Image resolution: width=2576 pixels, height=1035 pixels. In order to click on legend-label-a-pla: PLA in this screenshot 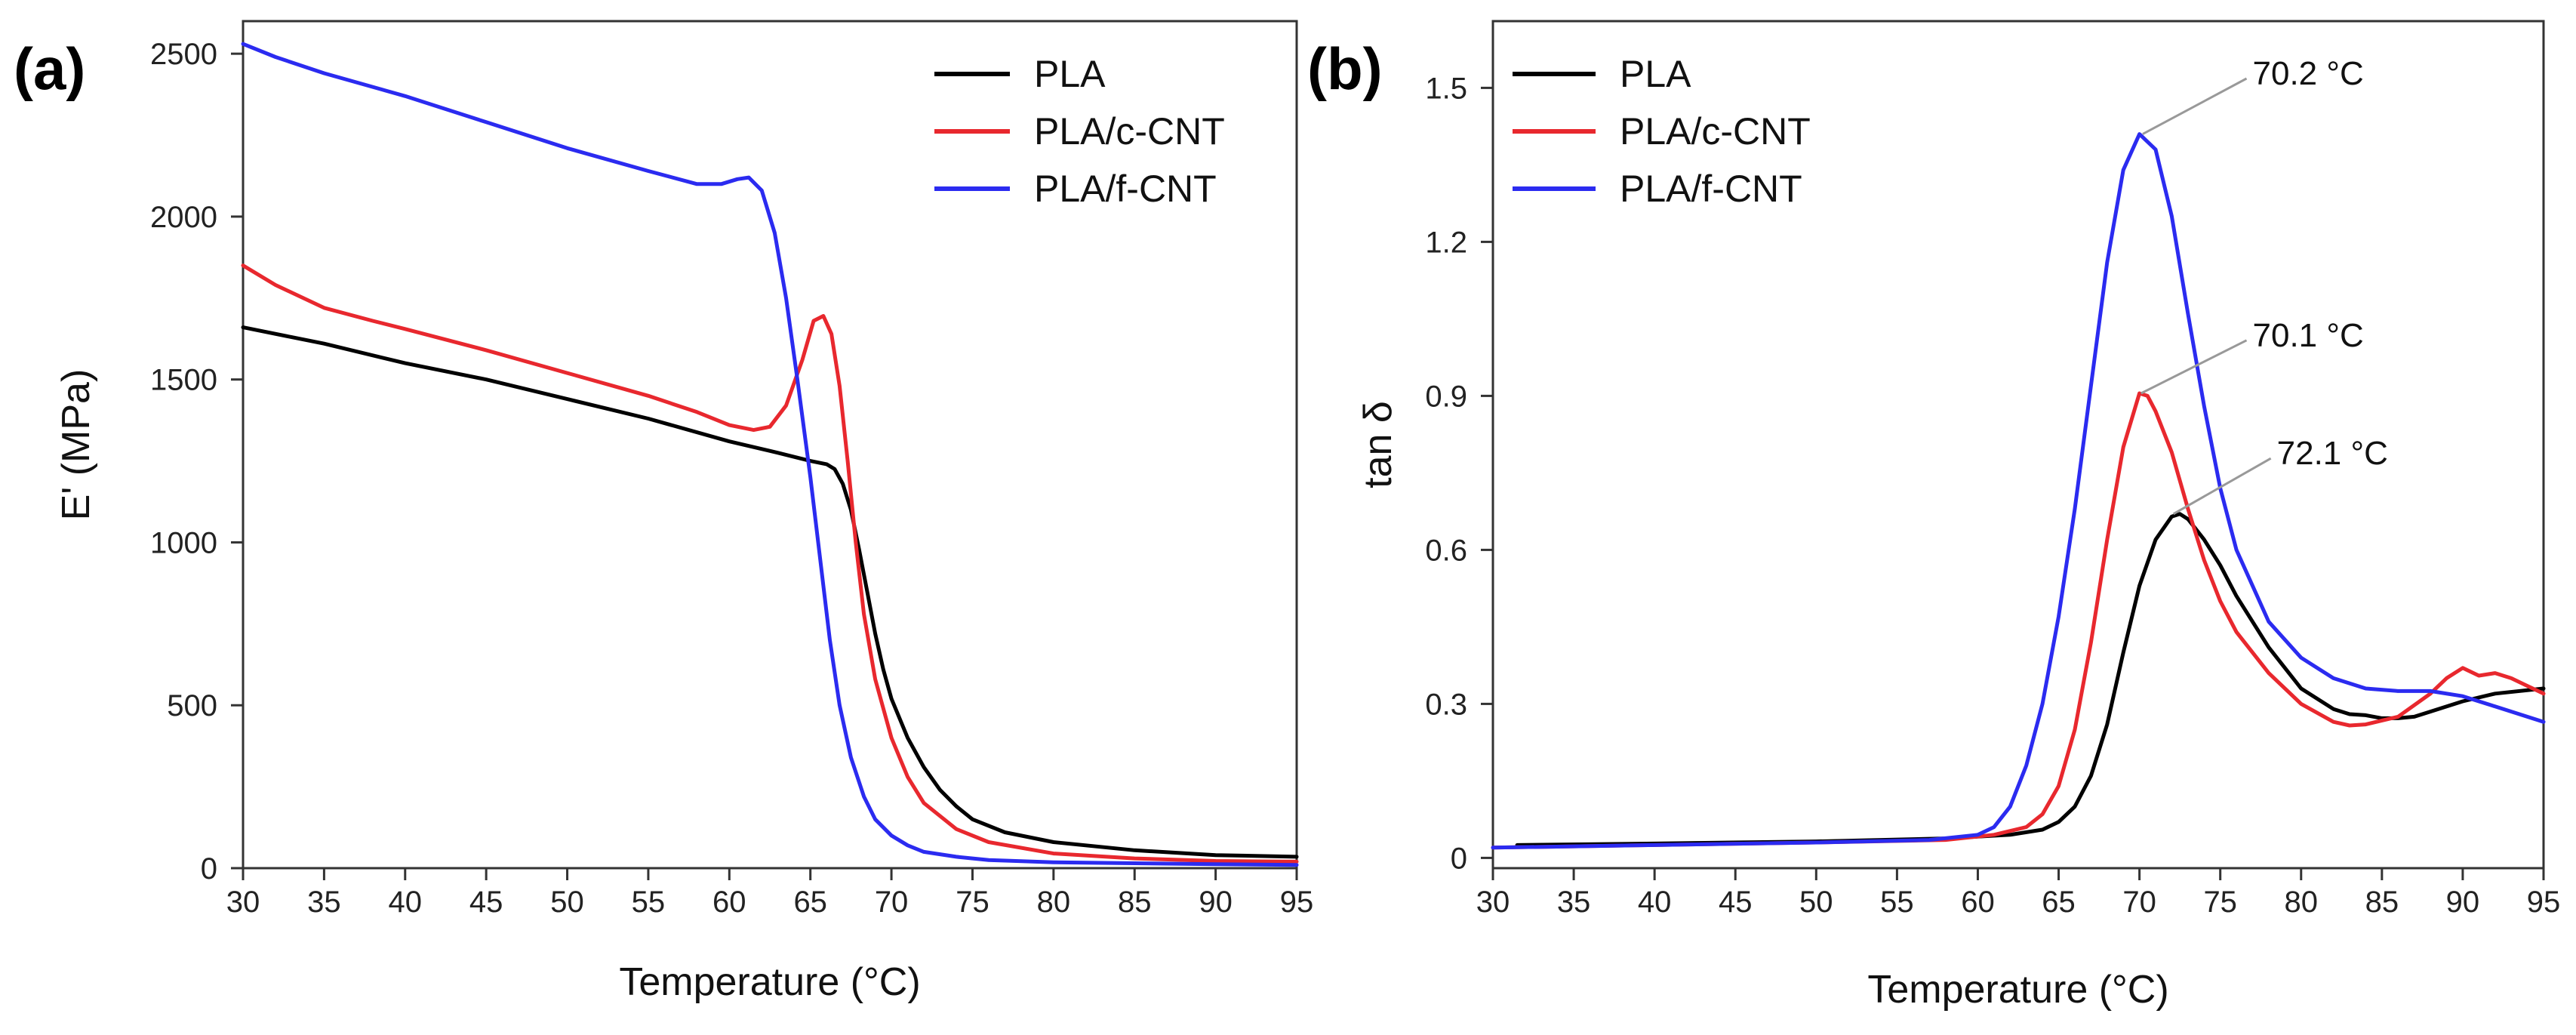, I will do `click(1070, 74)`.